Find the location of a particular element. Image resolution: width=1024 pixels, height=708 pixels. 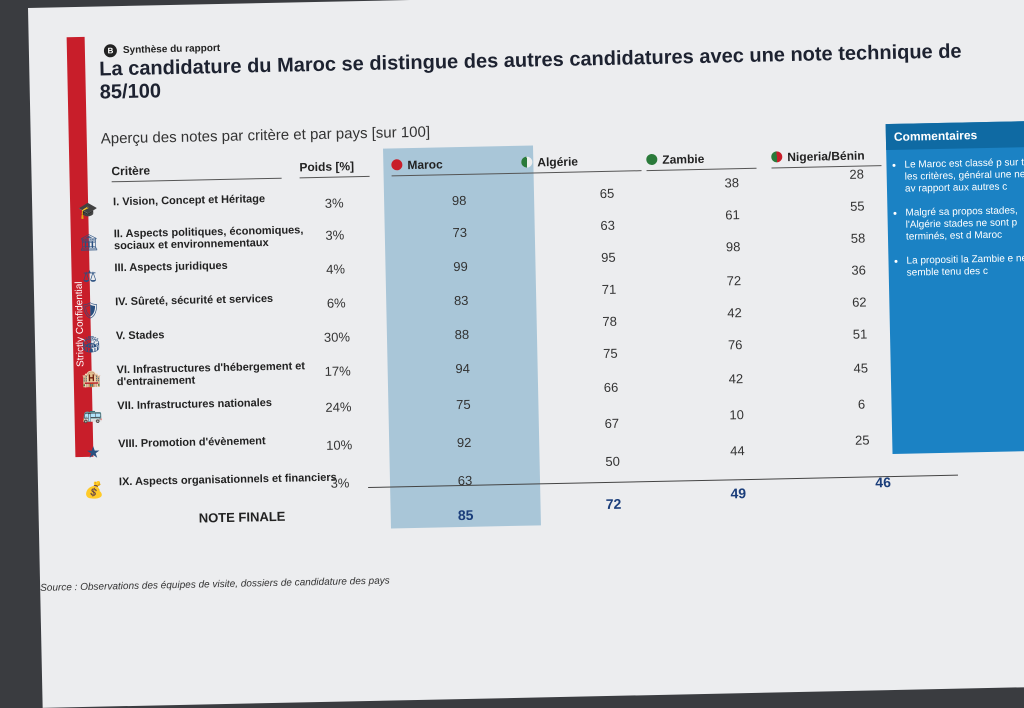

section-label: B Synthèse du rapport is located at coordinates (162, 50).